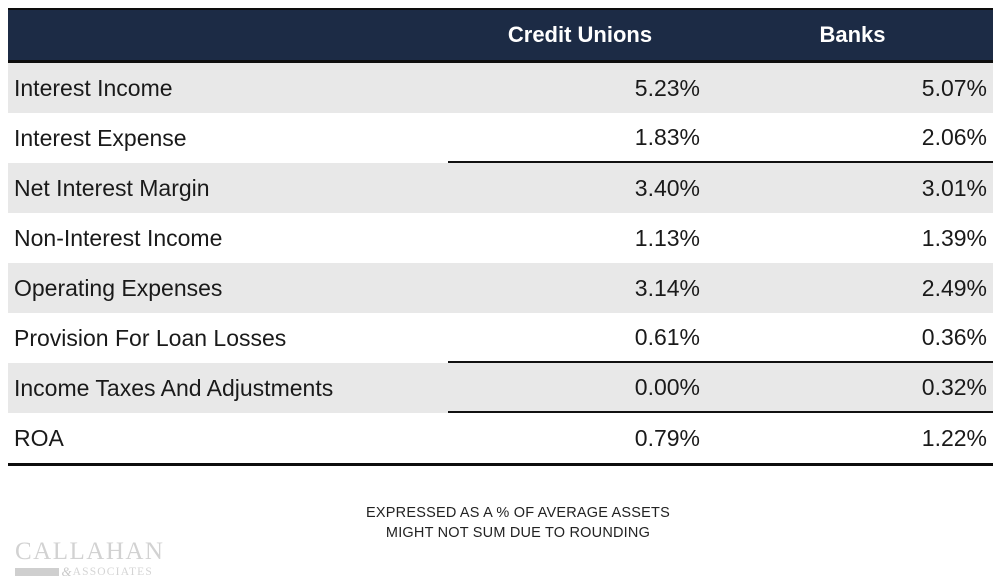 Image resolution: width=1000 pixels, height=587 pixels. I want to click on logo-ampersand: &, so click(66, 571).